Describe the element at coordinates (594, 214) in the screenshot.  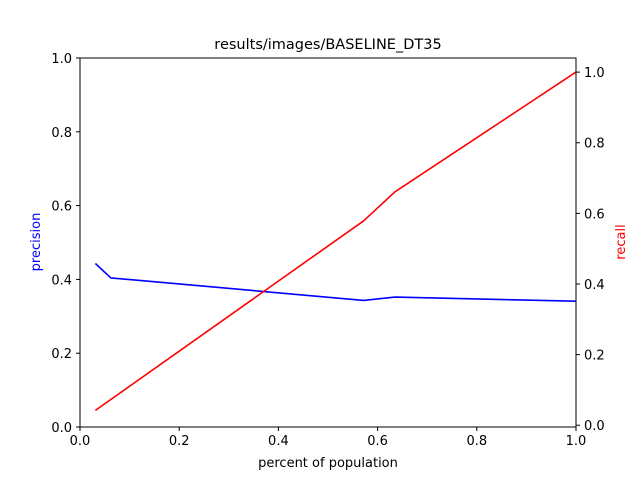
I see `y-right-tick-label: 0.6` at that location.